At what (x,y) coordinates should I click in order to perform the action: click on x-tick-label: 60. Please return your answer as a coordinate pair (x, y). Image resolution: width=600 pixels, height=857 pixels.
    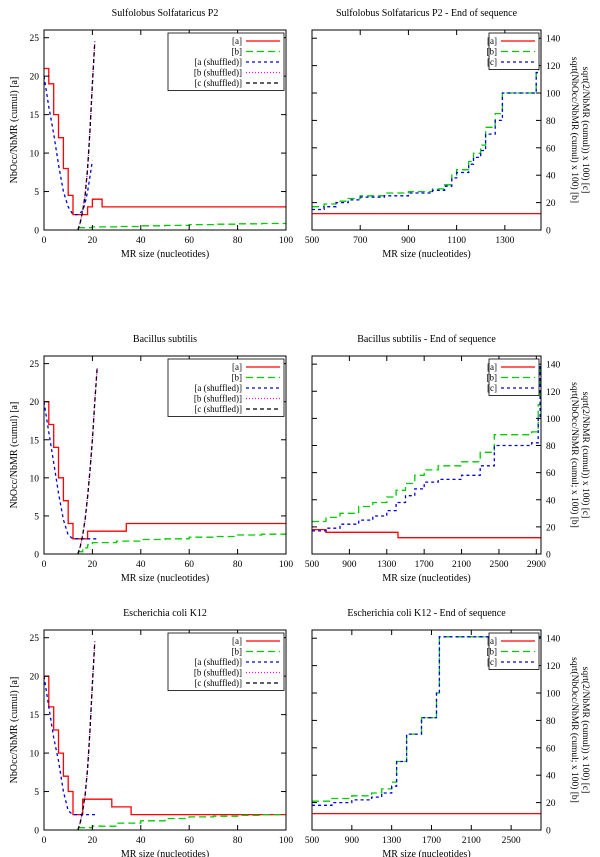
    Looking at the image, I should click on (189, 841).